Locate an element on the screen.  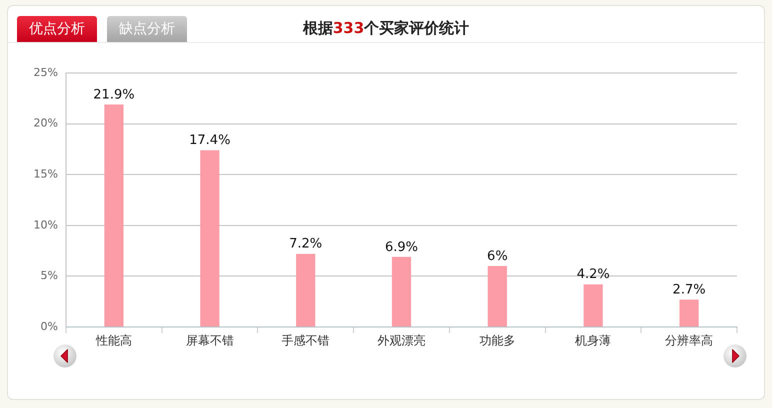
x-tick-label: 外观漂亮 is located at coordinates (402, 340).